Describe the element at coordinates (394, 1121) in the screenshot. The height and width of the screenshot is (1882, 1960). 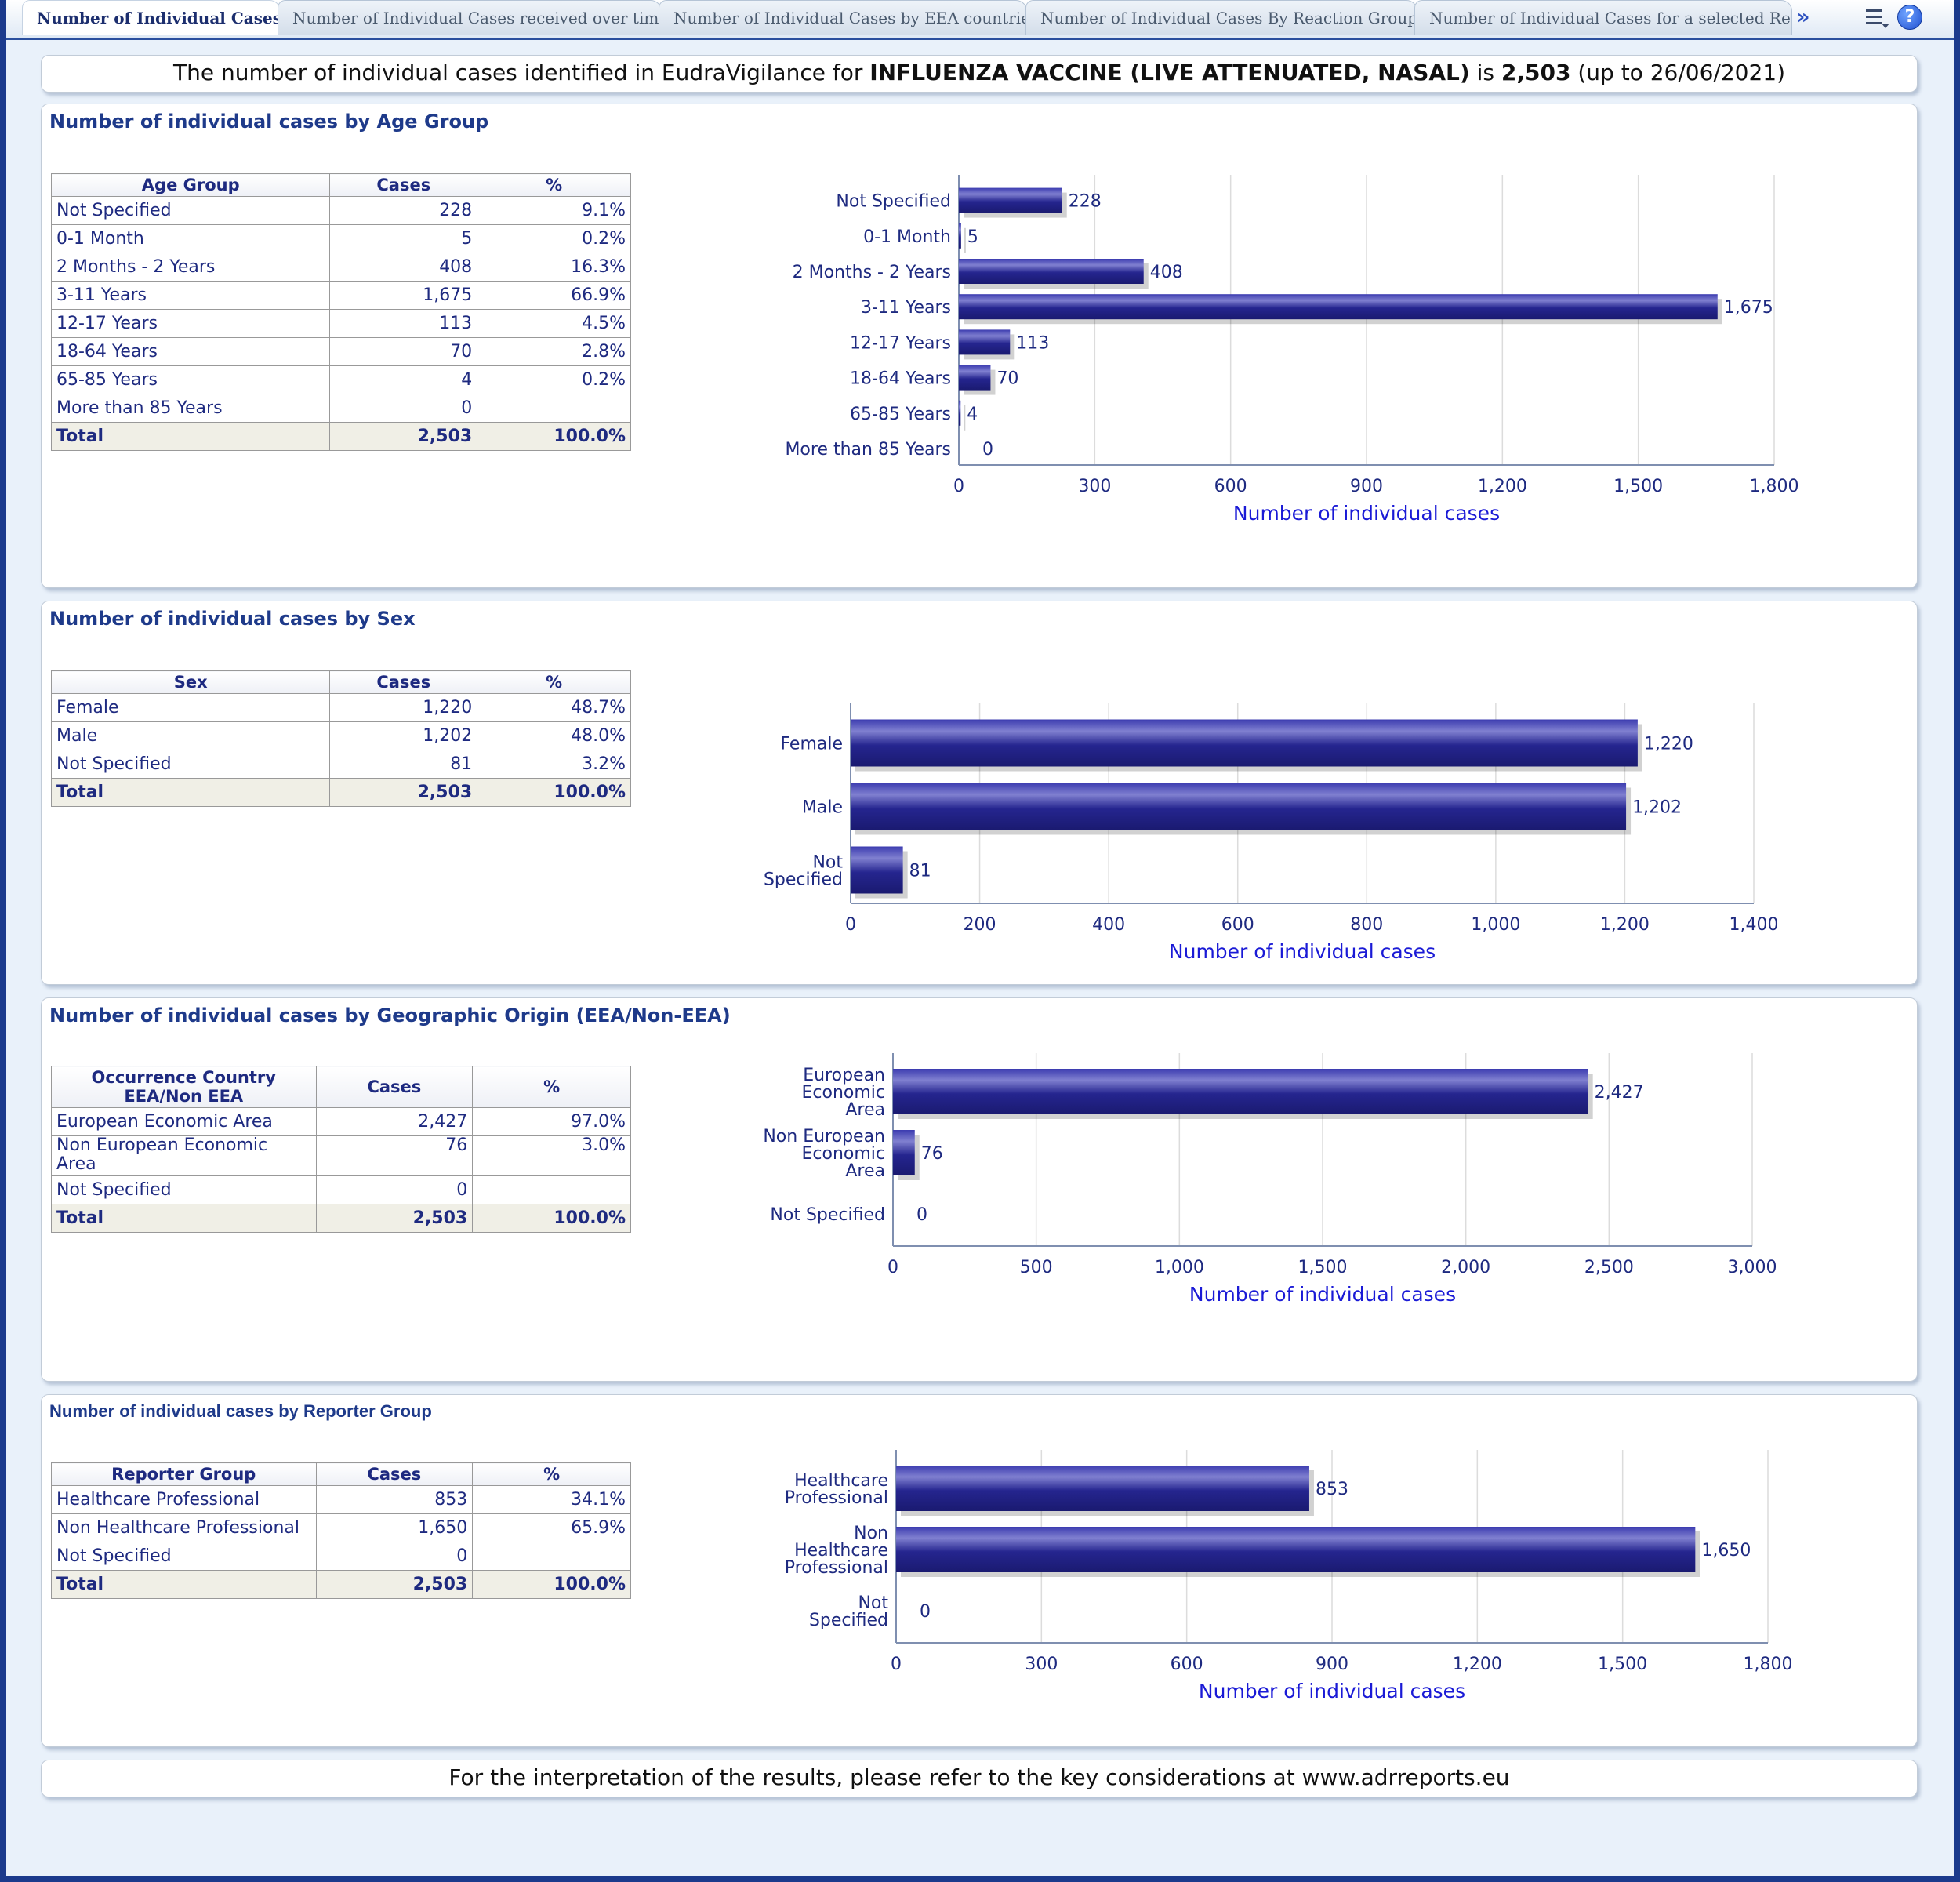
I see `row-cases: 2,427` at that location.